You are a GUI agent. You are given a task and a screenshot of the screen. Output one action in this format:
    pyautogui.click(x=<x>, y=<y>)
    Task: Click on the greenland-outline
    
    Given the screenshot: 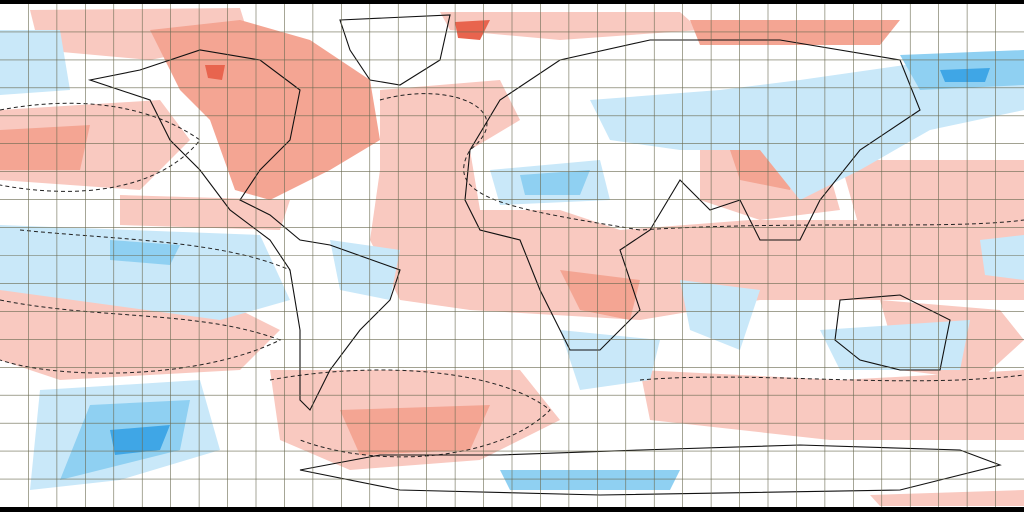 What is the action you would take?
    pyautogui.click(x=395, y=50)
    